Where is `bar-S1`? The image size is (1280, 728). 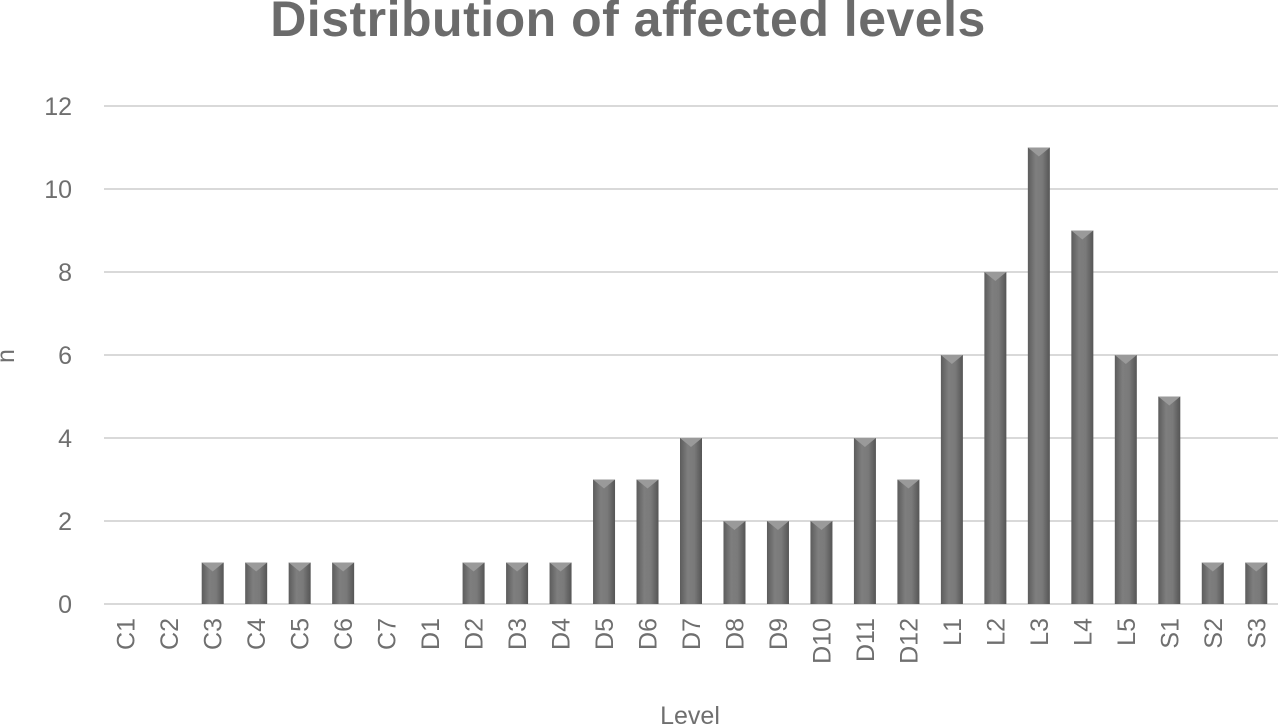 bar-S1 is located at coordinates (1169, 500).